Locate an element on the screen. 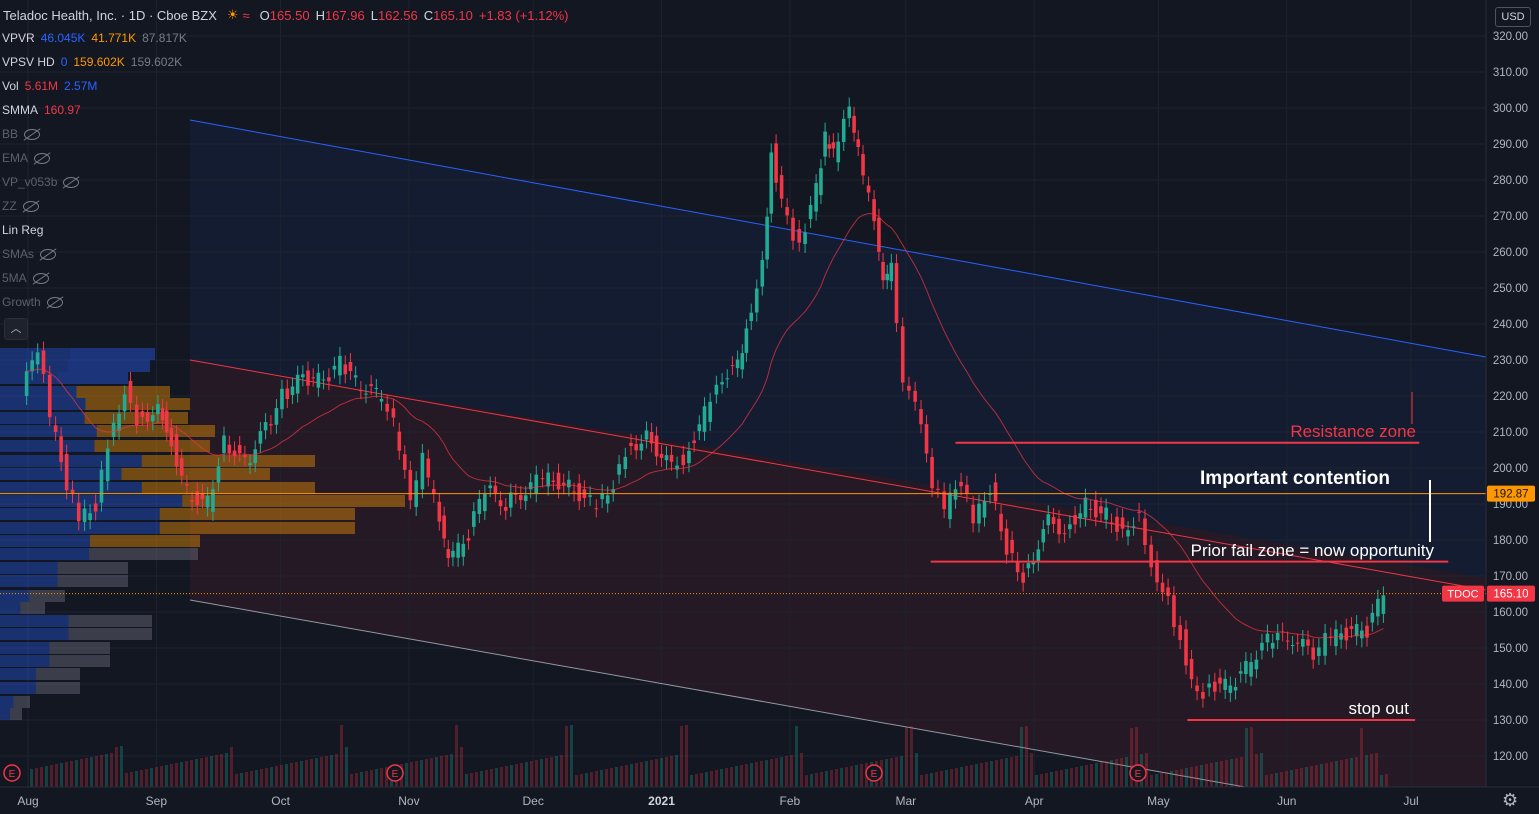 This screenshot has width=1539, height=814. x-tick-label: Feb is located at coordinates (790, 801).